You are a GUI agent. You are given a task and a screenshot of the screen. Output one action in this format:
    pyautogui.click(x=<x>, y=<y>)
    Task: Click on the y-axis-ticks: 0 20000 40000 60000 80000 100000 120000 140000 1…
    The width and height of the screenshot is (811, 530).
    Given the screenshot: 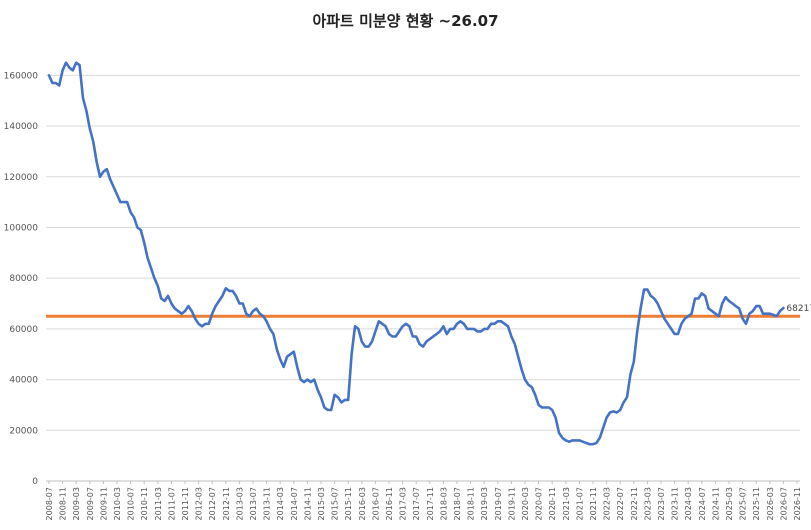 What is the action you would take?
    pyautogui.click(x=21, y=279)
    